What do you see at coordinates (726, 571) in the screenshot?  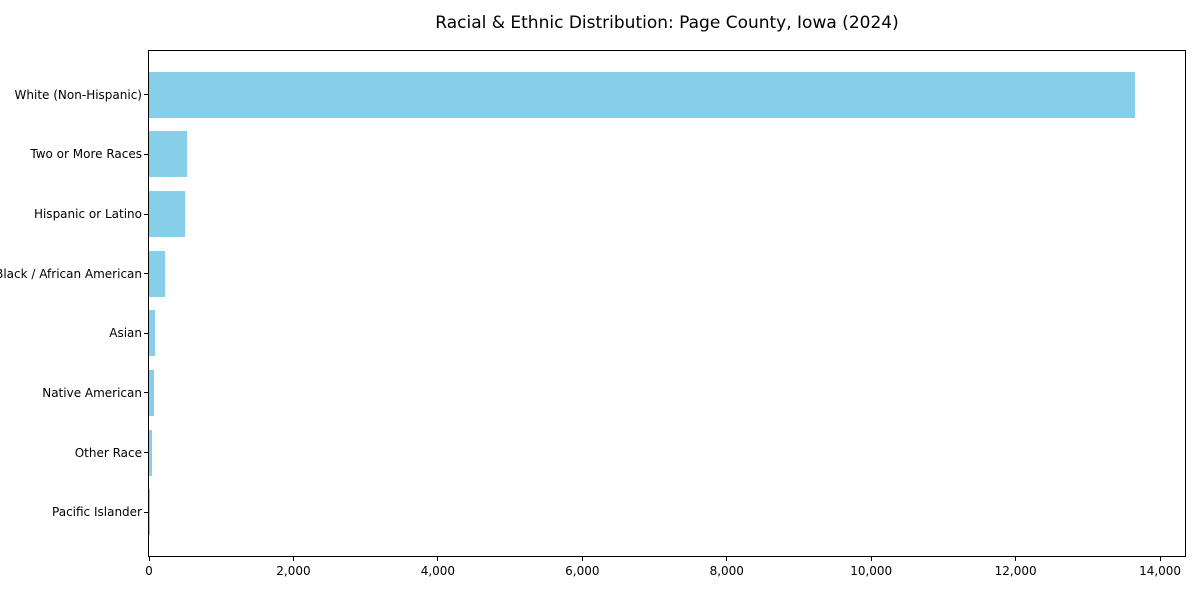 I see `x-tick-label-8000: 8,000` at bounding box center [726, 571].